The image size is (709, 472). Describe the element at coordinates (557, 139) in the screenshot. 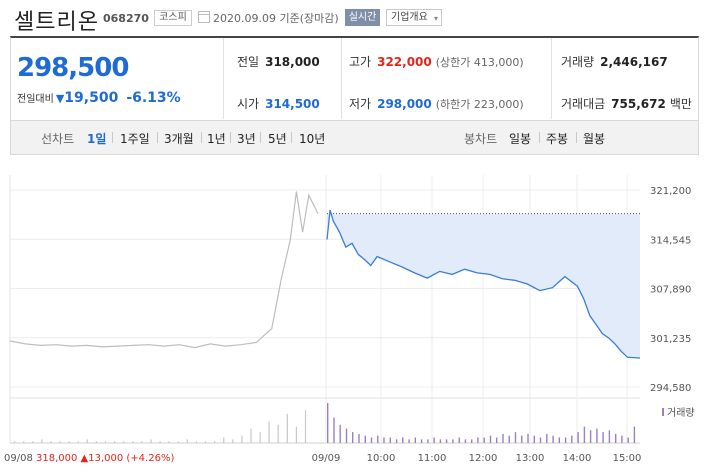

I see `candle-weekly: 주봉` at that location.